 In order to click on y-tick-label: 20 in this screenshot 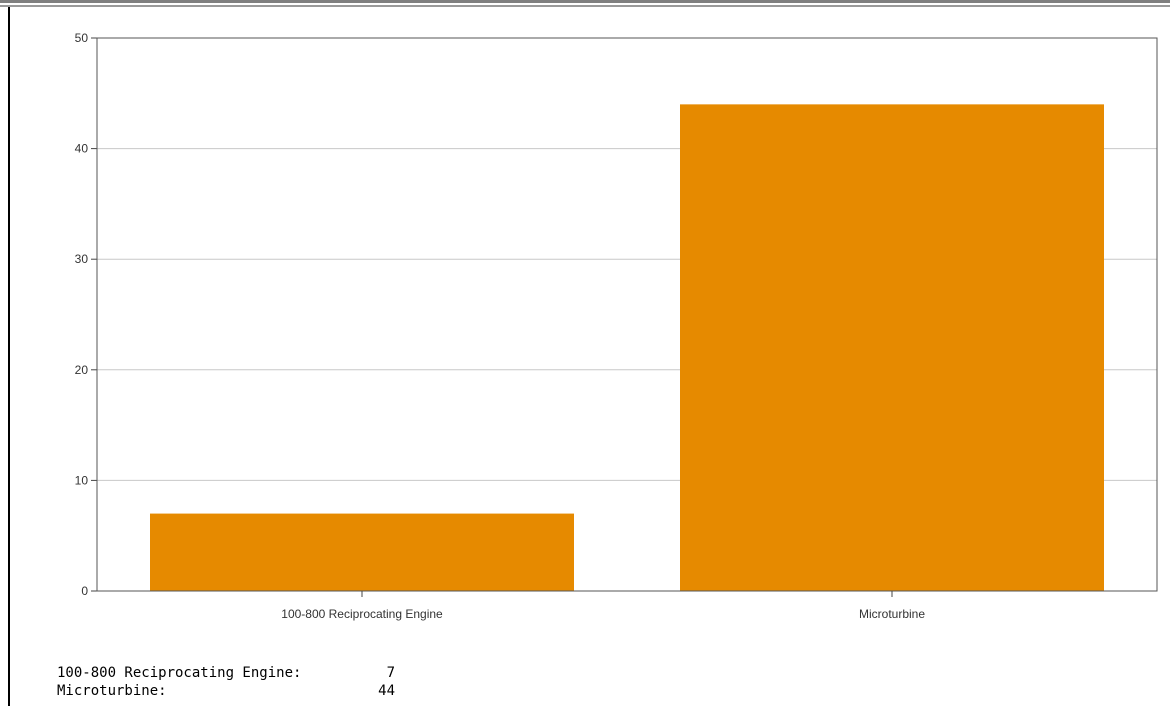, I will do `click(82, 370)`.